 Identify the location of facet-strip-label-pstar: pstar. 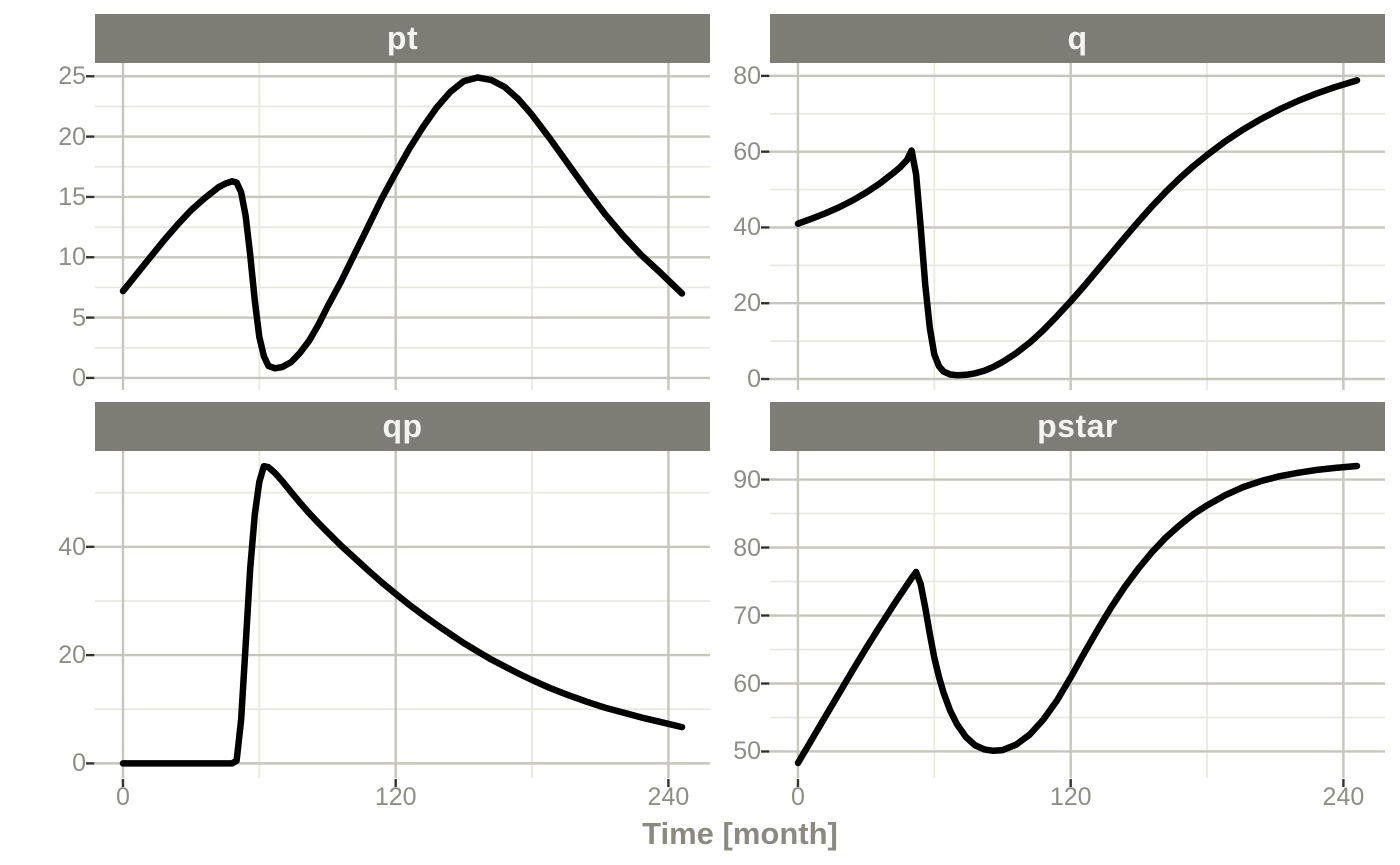
(1077, 426).